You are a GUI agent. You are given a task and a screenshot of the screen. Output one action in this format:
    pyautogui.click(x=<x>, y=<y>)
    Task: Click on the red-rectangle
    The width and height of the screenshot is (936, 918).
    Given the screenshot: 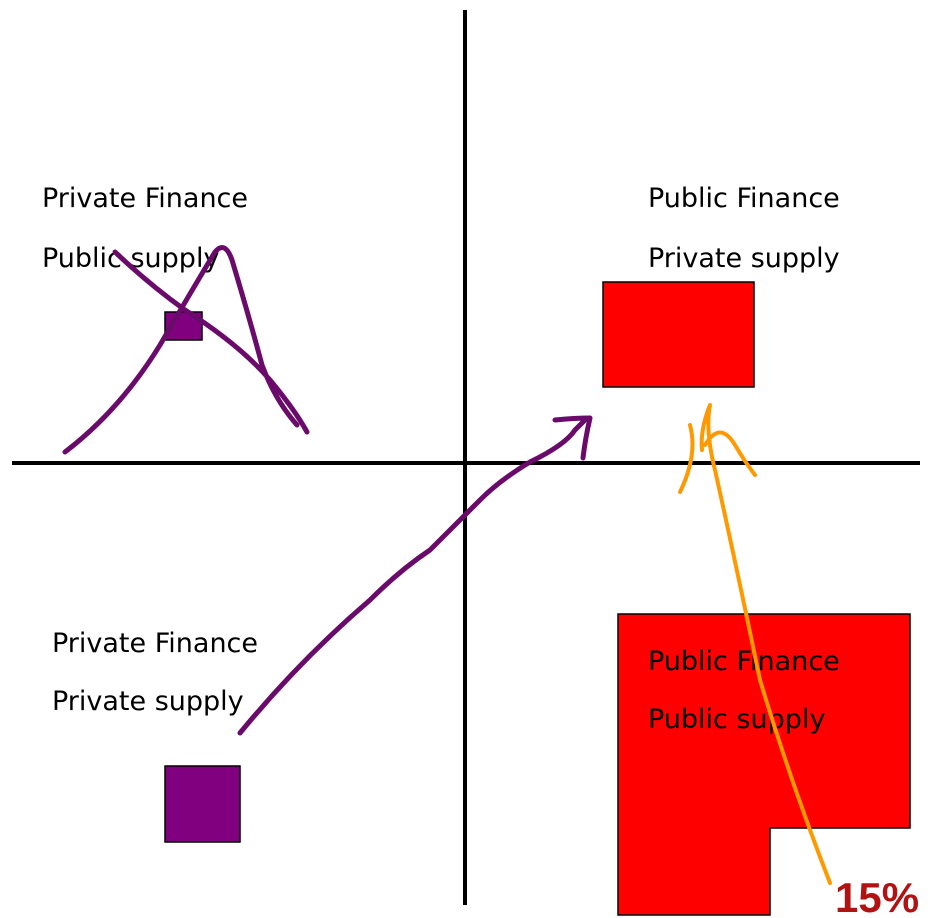 What is the action you would take?
    pyautogui.click(x=678, y=334)
    